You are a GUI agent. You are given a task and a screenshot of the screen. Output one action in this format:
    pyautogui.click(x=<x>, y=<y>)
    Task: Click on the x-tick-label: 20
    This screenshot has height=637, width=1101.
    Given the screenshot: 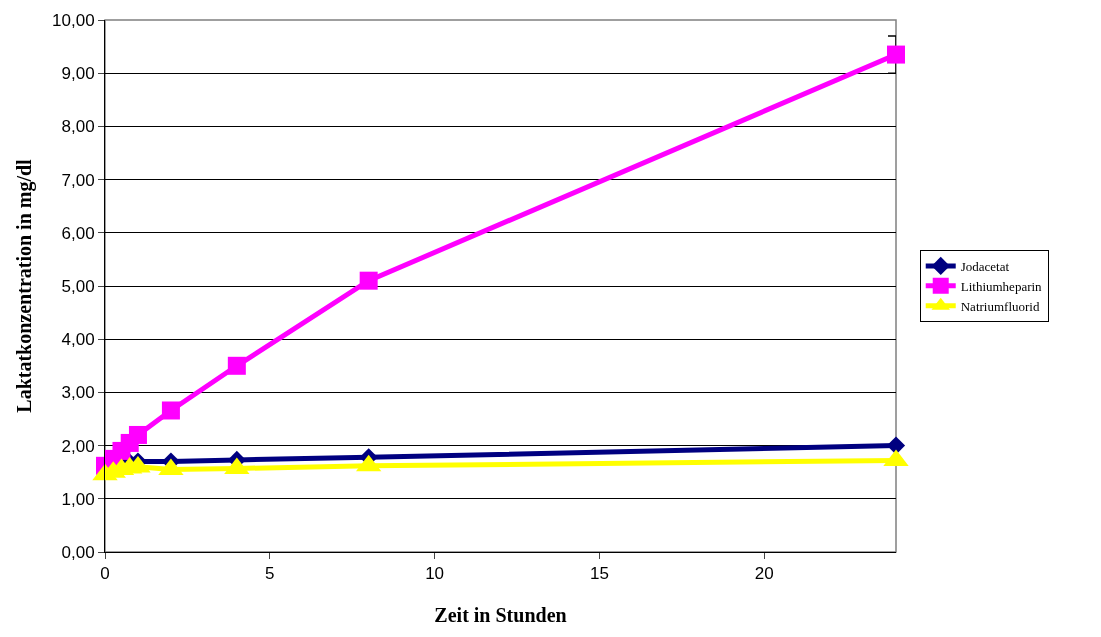 What is the action you would take?
    pyautogui.click(x=764, y=574)
    